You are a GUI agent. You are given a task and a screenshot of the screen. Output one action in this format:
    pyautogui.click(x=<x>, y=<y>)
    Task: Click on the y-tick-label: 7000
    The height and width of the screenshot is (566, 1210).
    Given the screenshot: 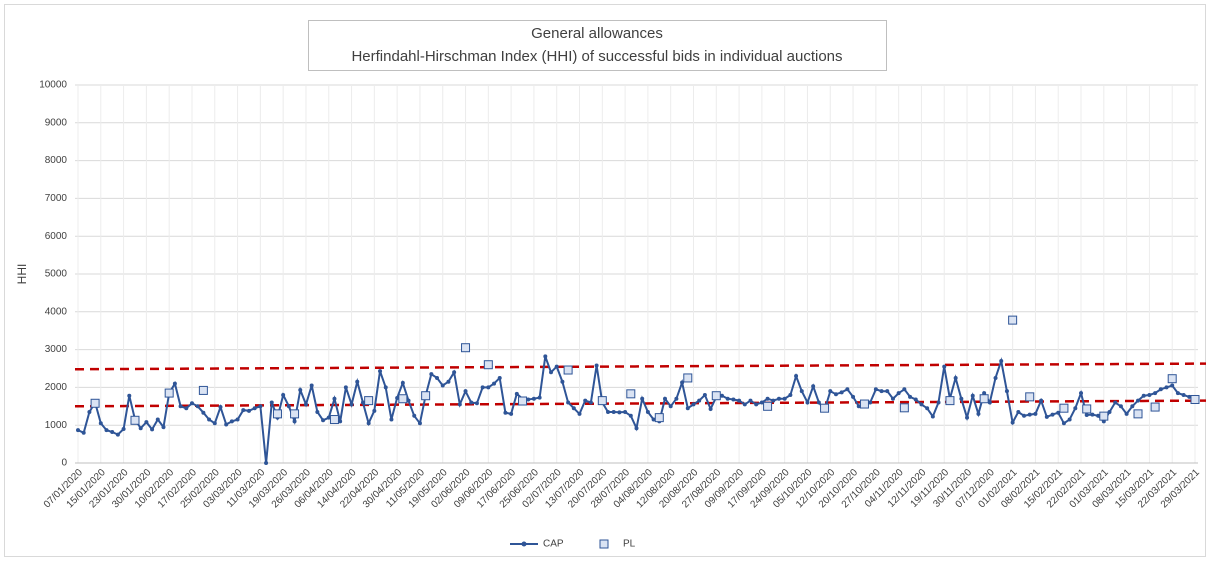 What is the action you would take?
    pyautogui.click(x=56, y=198)
    